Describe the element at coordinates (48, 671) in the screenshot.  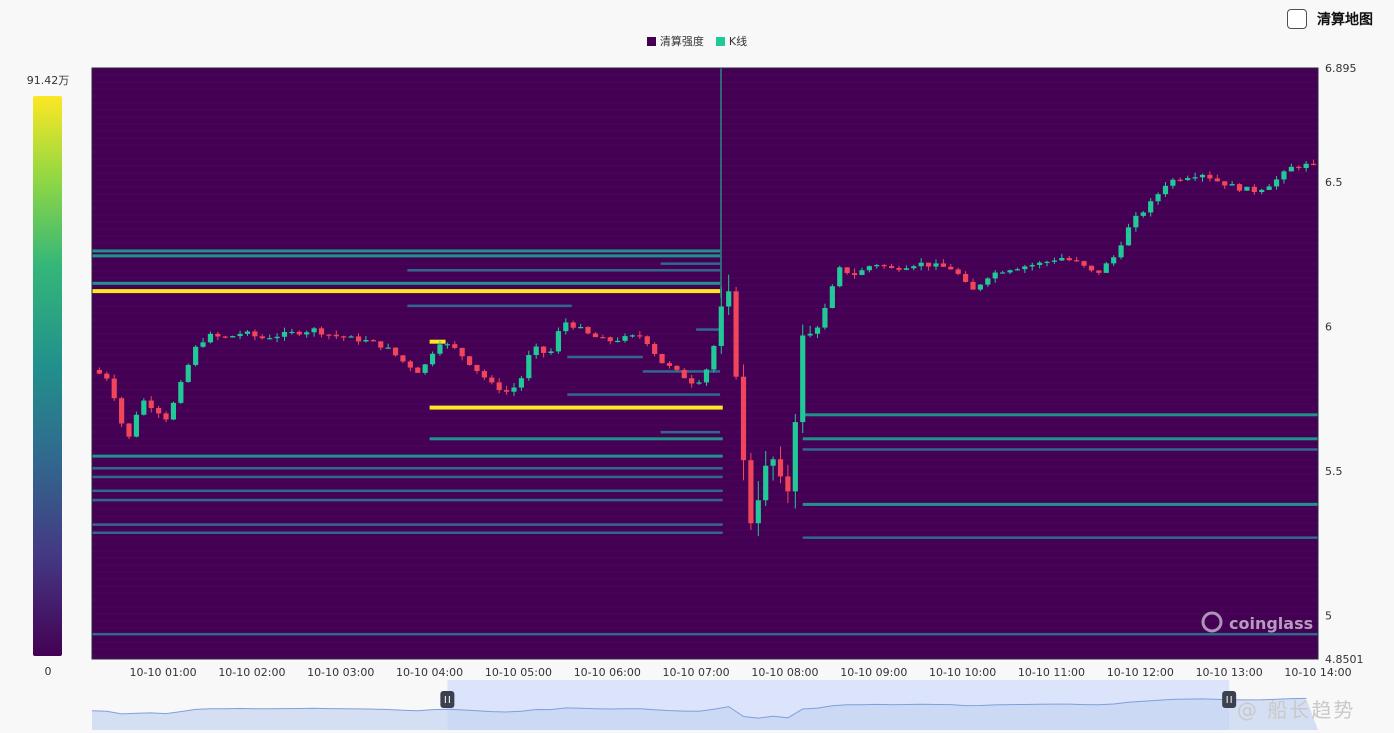
I see `colorbar-min-label: 0` at that location.